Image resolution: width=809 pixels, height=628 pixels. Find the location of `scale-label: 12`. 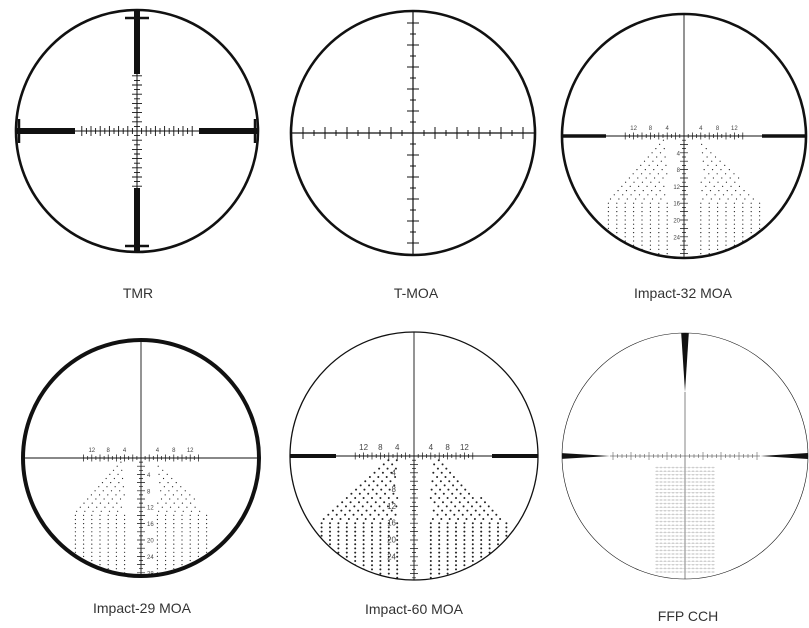

scale-label: 12 is located at coordinates (734, 129).